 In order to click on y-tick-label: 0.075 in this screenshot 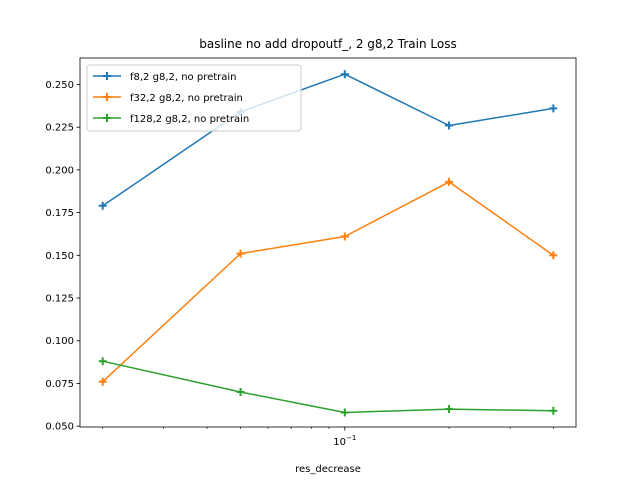, I will do `click(59, 384)`.